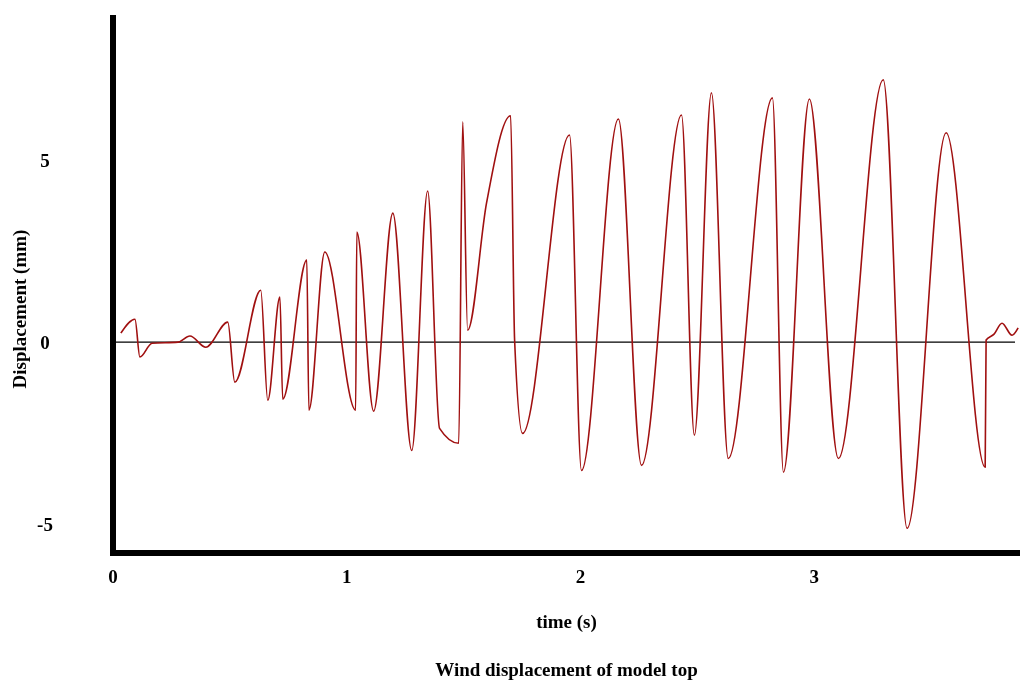  What do you see at coordinates (347, 576) in the screenshot?
I see `x-tick-label: 1` at bounding box center [347, 576].